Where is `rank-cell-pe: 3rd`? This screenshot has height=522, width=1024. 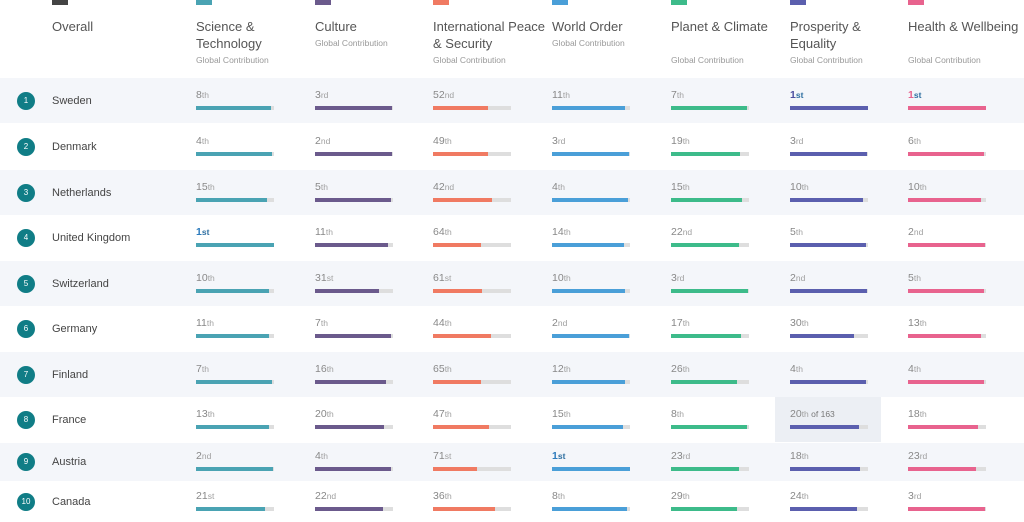
rank-cell-pe: 3rd is located at coordinates (830, 150).